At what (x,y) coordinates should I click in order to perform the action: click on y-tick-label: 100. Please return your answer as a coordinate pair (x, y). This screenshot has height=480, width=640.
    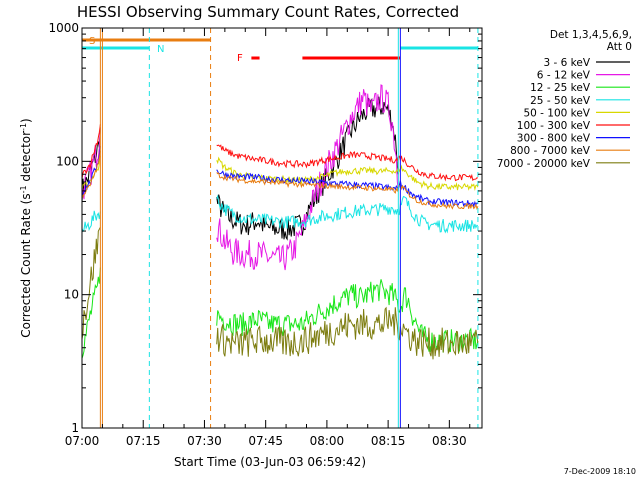
    Looking at the image, I should click on (67, 161).